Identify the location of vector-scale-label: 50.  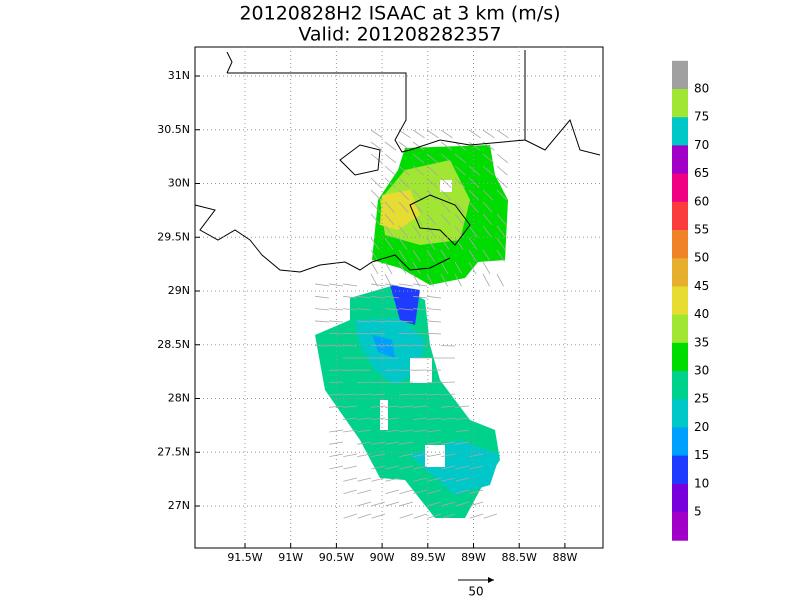
(475, 592).